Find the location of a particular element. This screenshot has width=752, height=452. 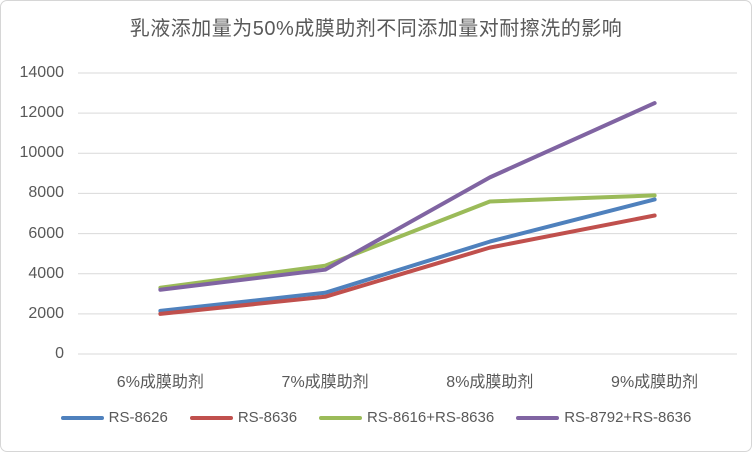

y-axis-tick-label: 10000 is located at coordinates (42, 153).